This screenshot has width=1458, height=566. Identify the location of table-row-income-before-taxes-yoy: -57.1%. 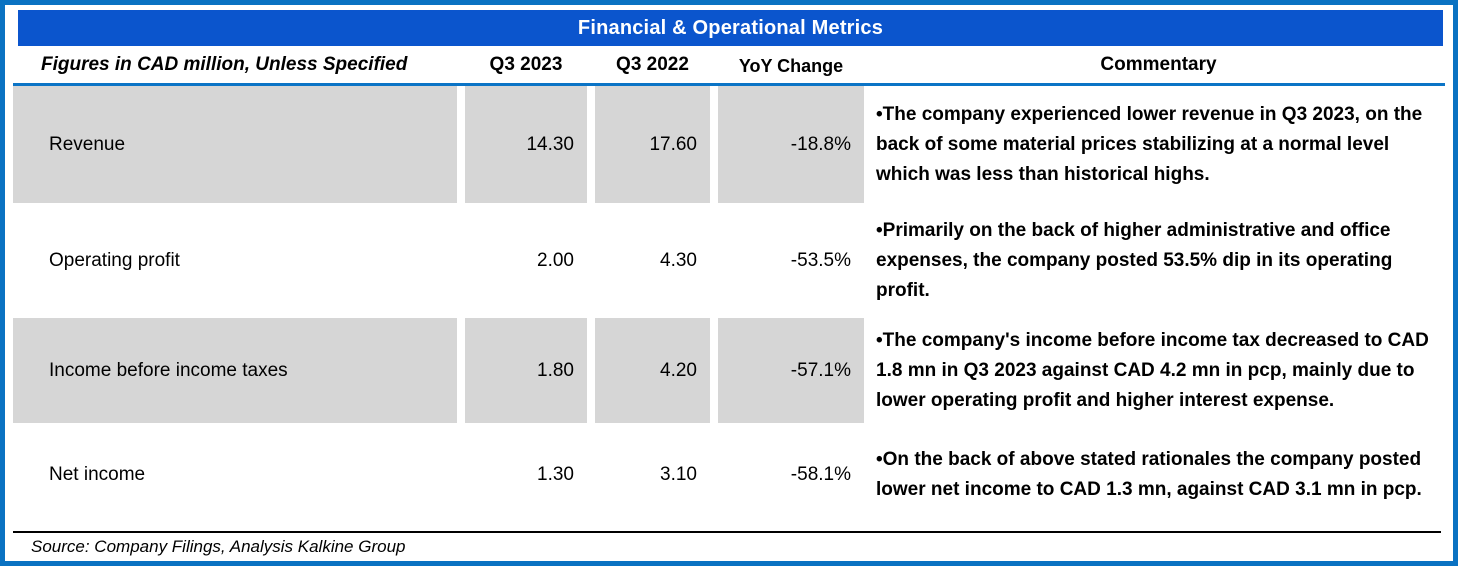
(791, 370).